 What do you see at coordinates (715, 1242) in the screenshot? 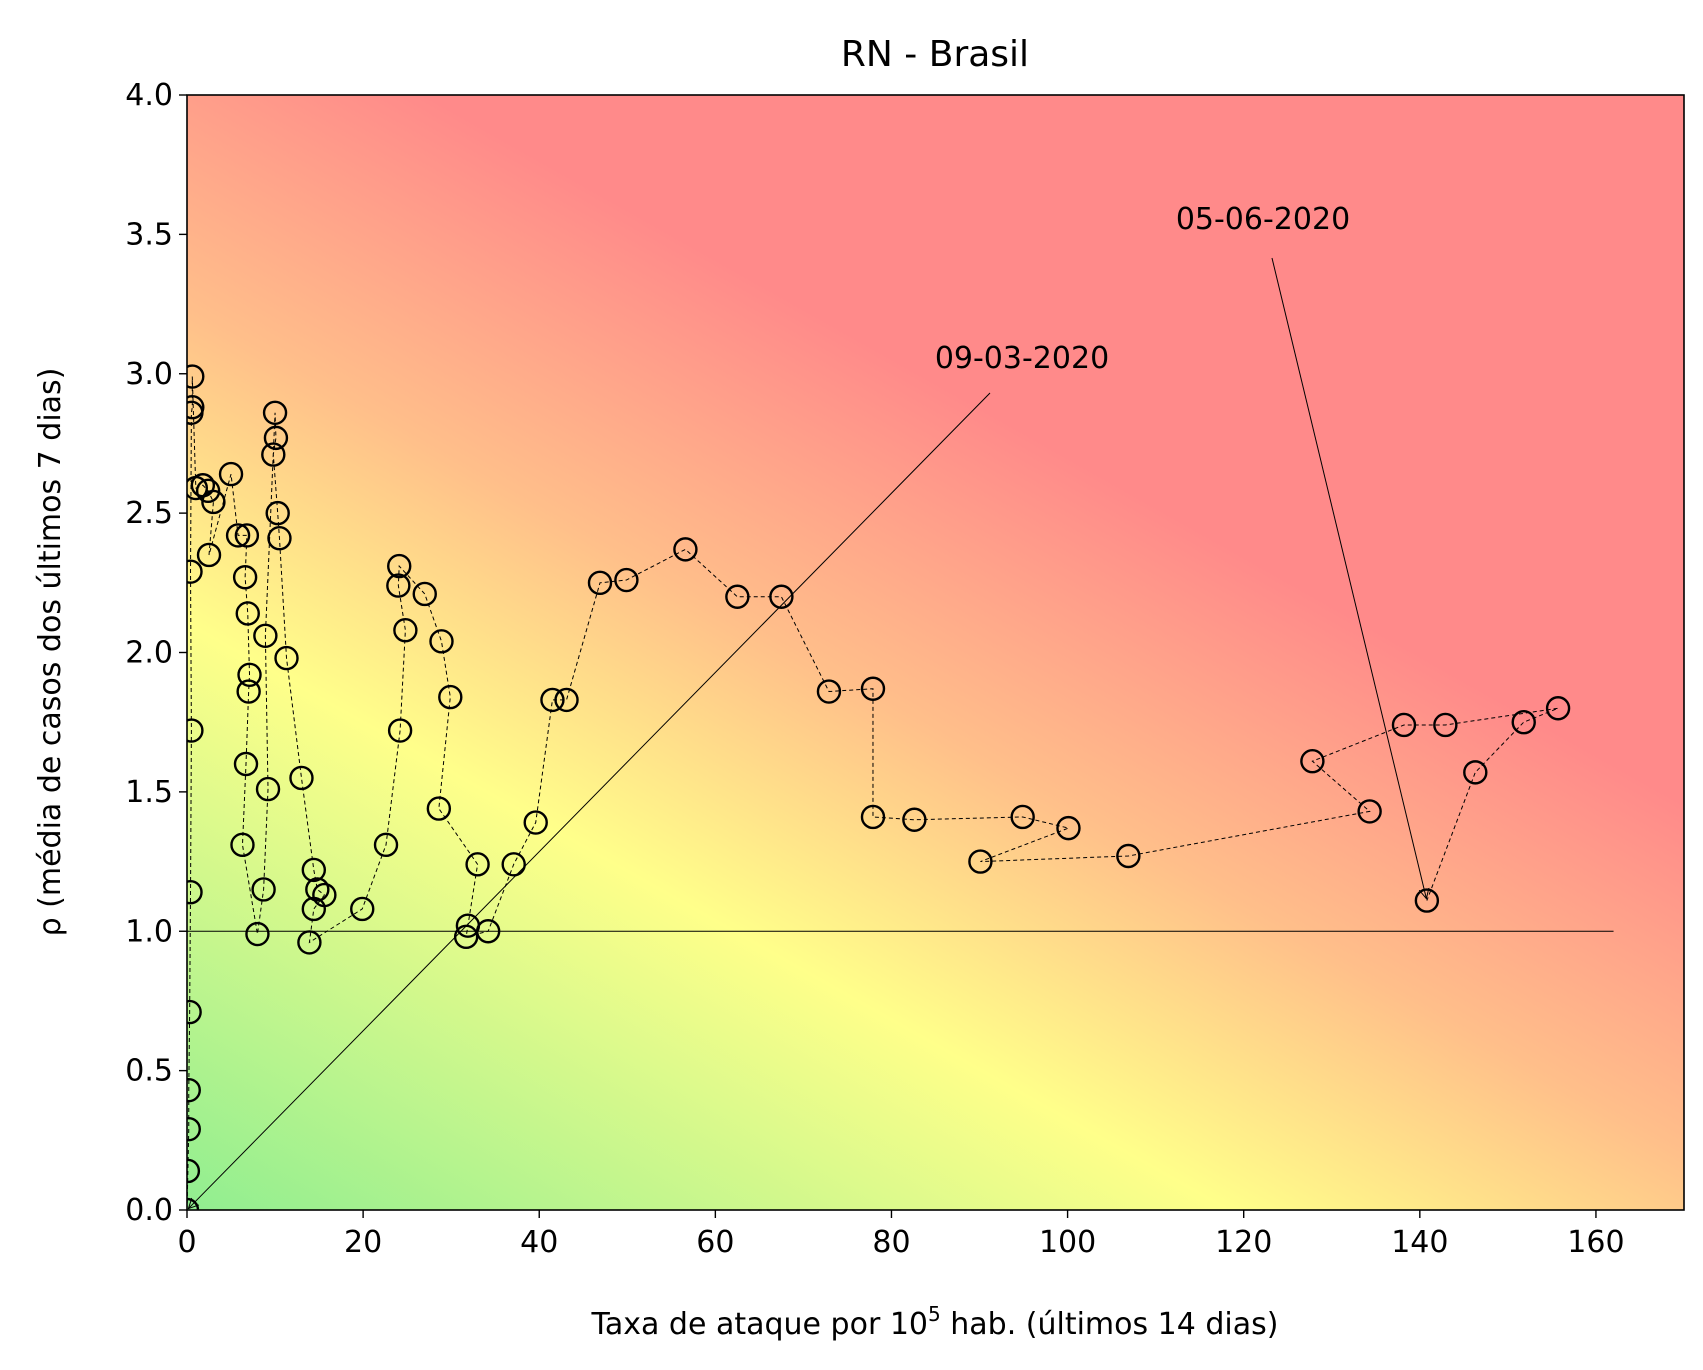
I see `x-tick-label: 60` at bounding box center [715, 1242].